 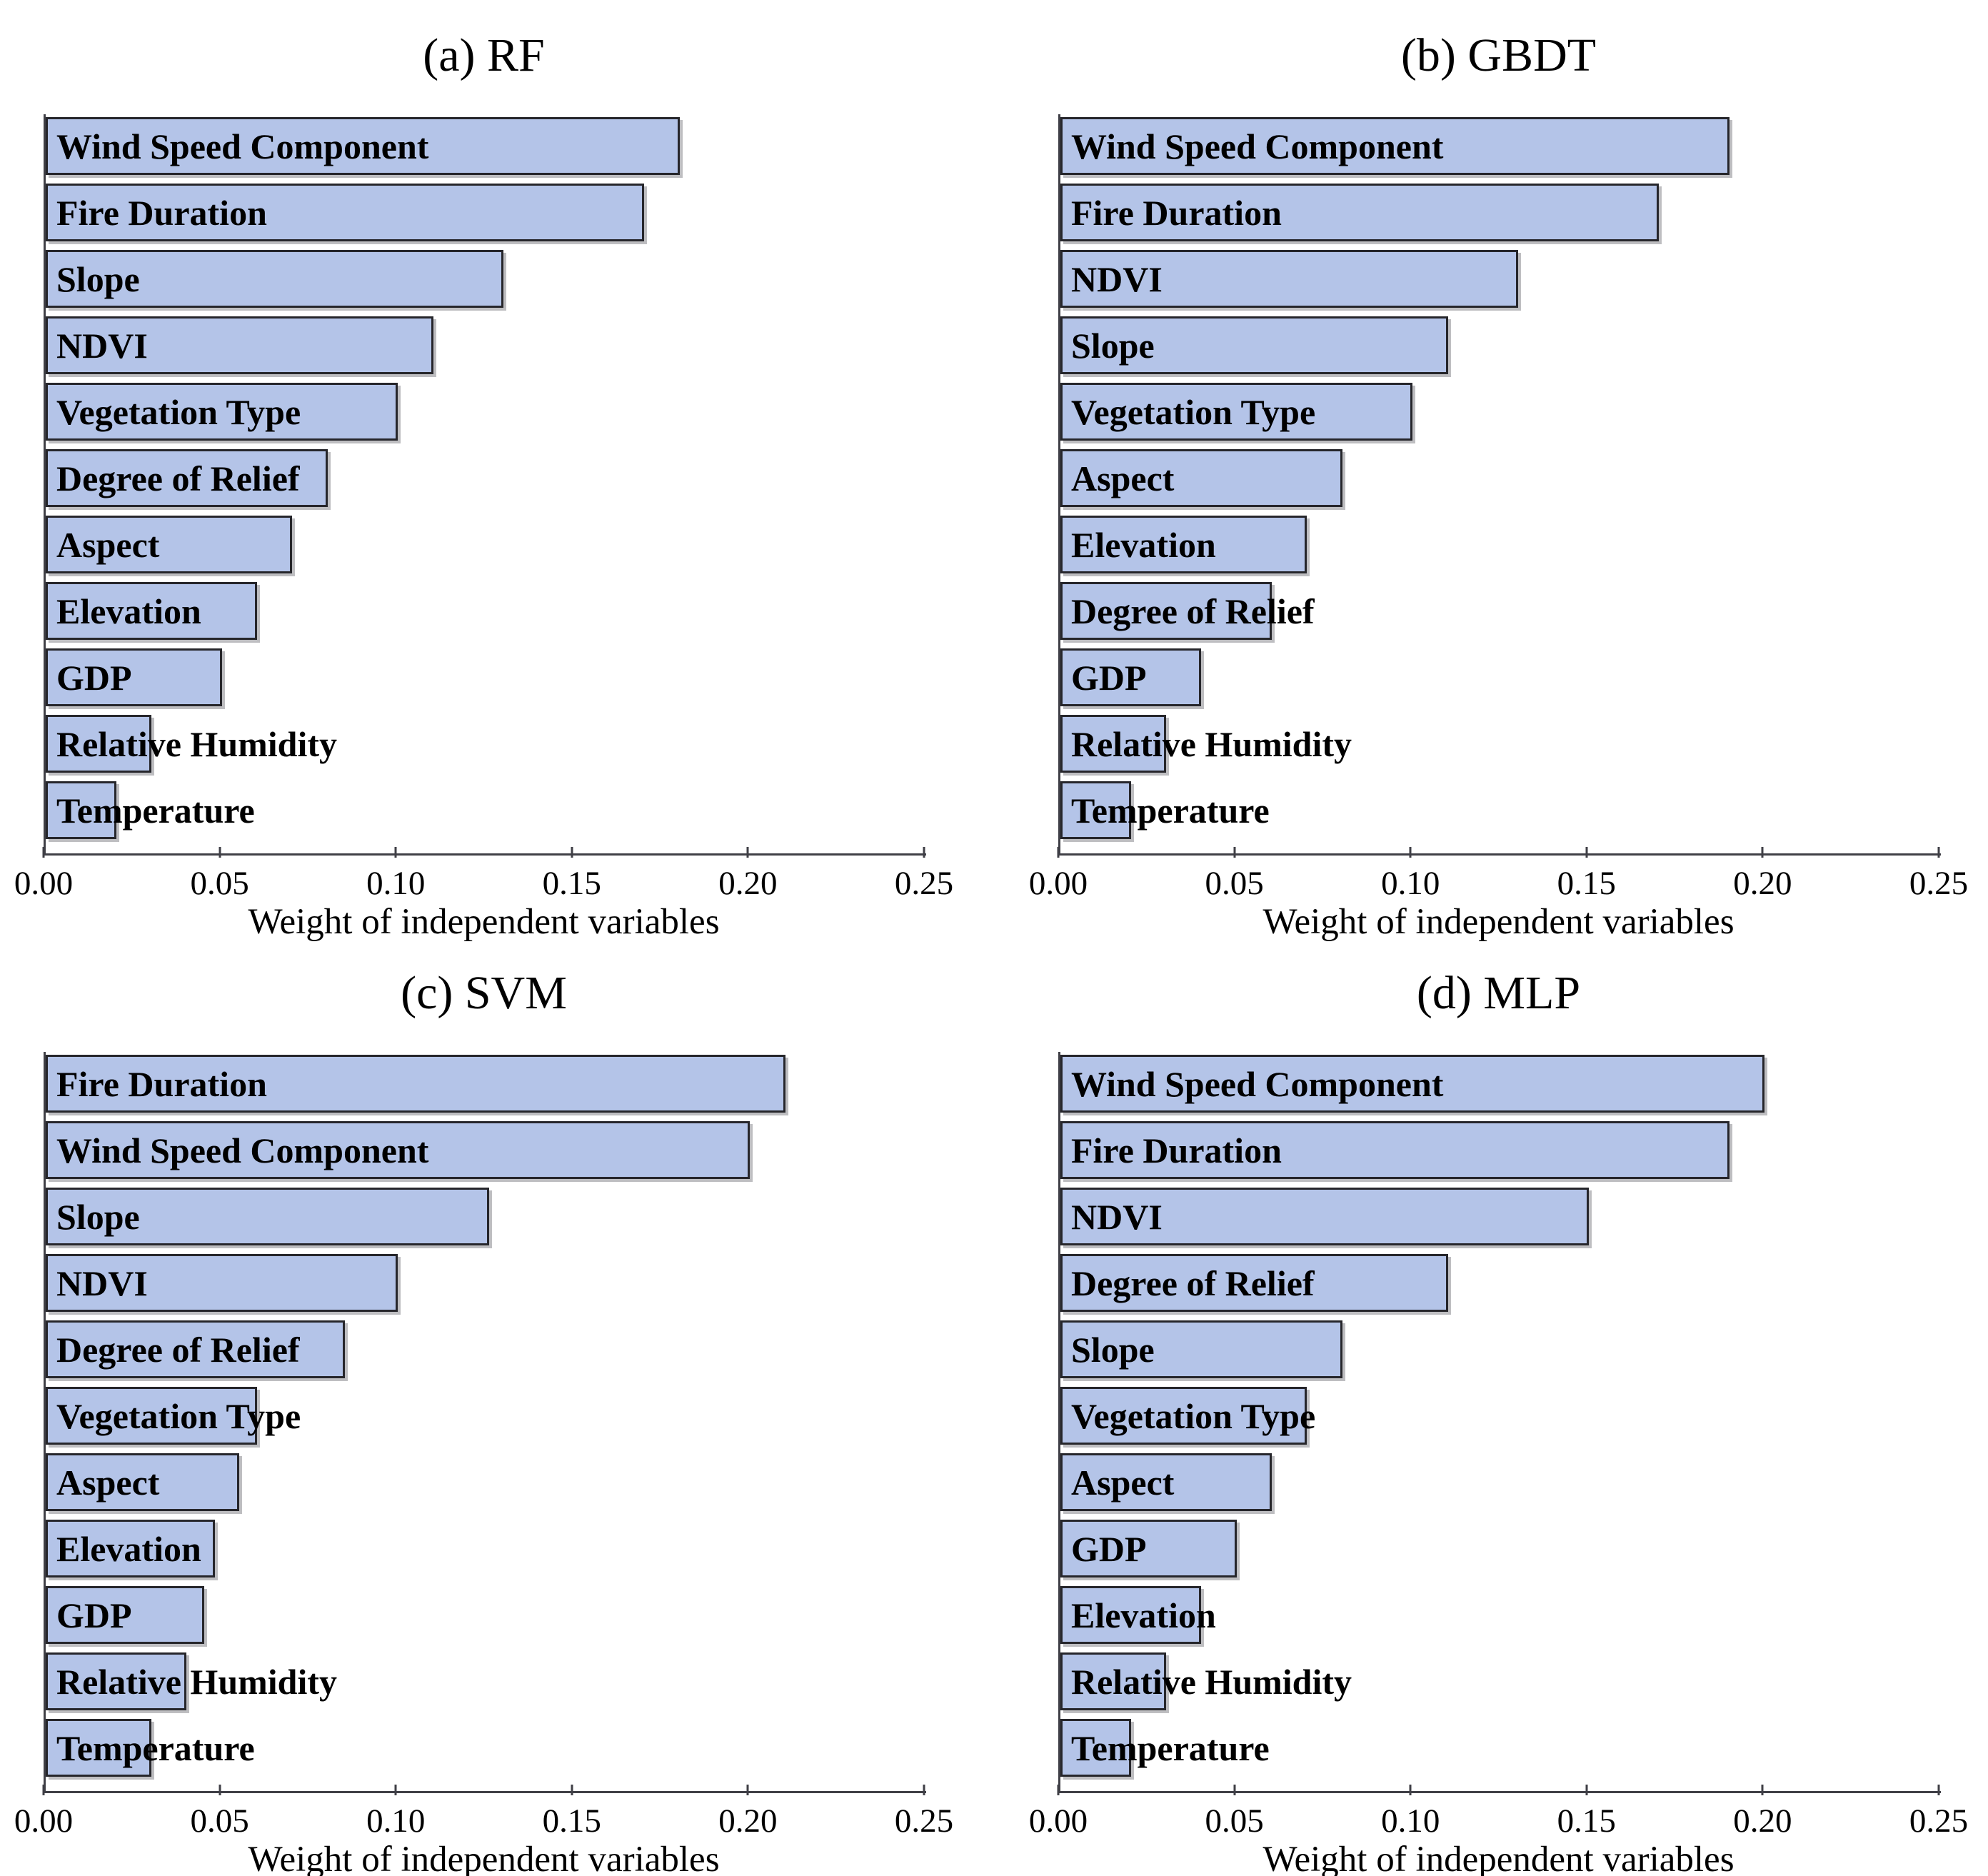 I want to click on x-axis: 0.00 0.05 0.10 0.15 0.20 0.25, so click(x=1499, y=1824).